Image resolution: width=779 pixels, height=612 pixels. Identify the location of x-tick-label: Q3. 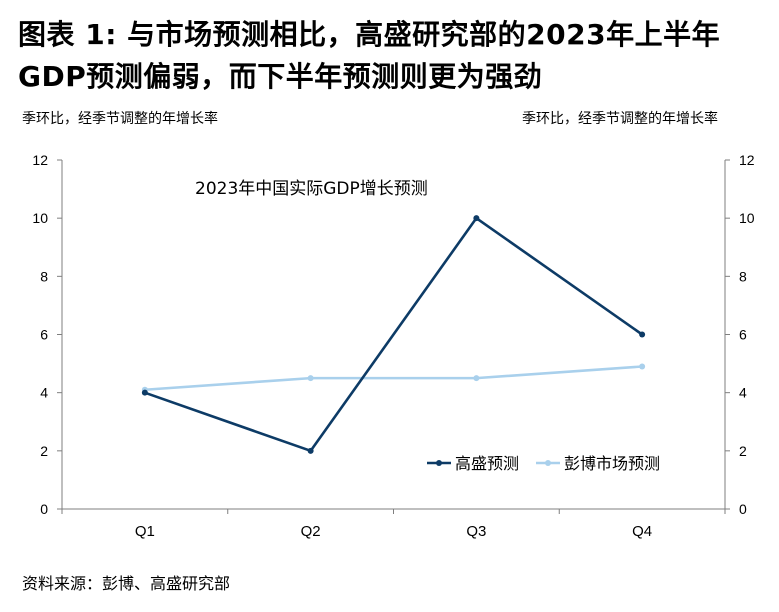
(476, 531).